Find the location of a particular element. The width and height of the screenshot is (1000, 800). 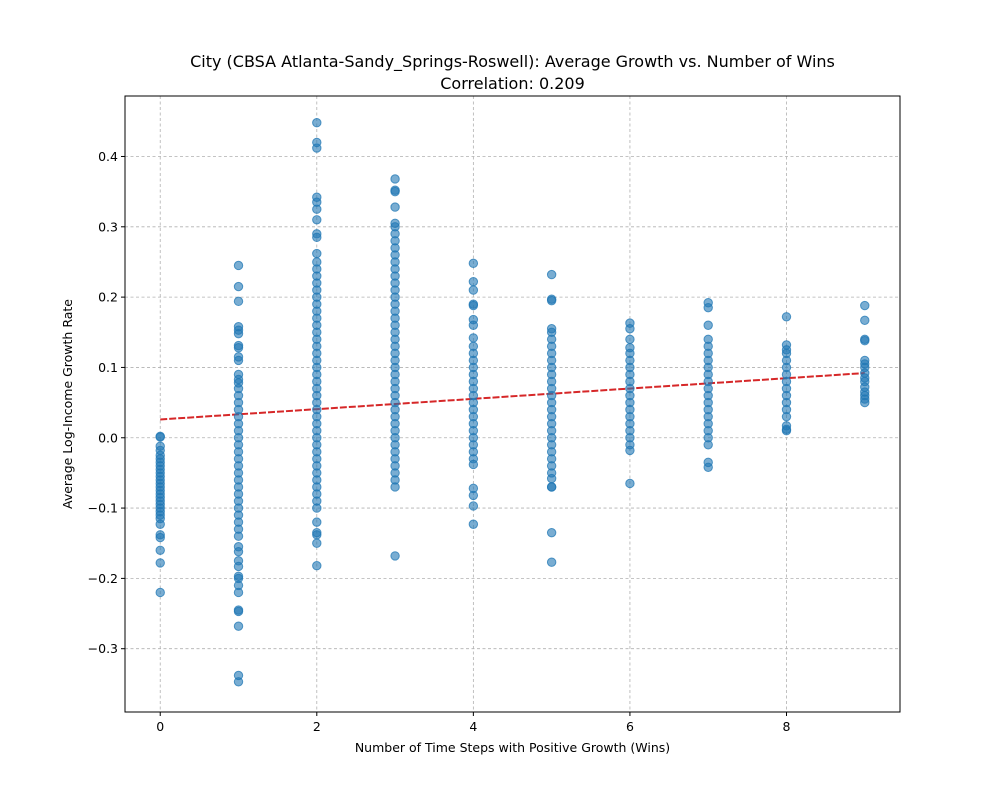

y-tick-label: −0.1 is located at coordinates (103, 508).